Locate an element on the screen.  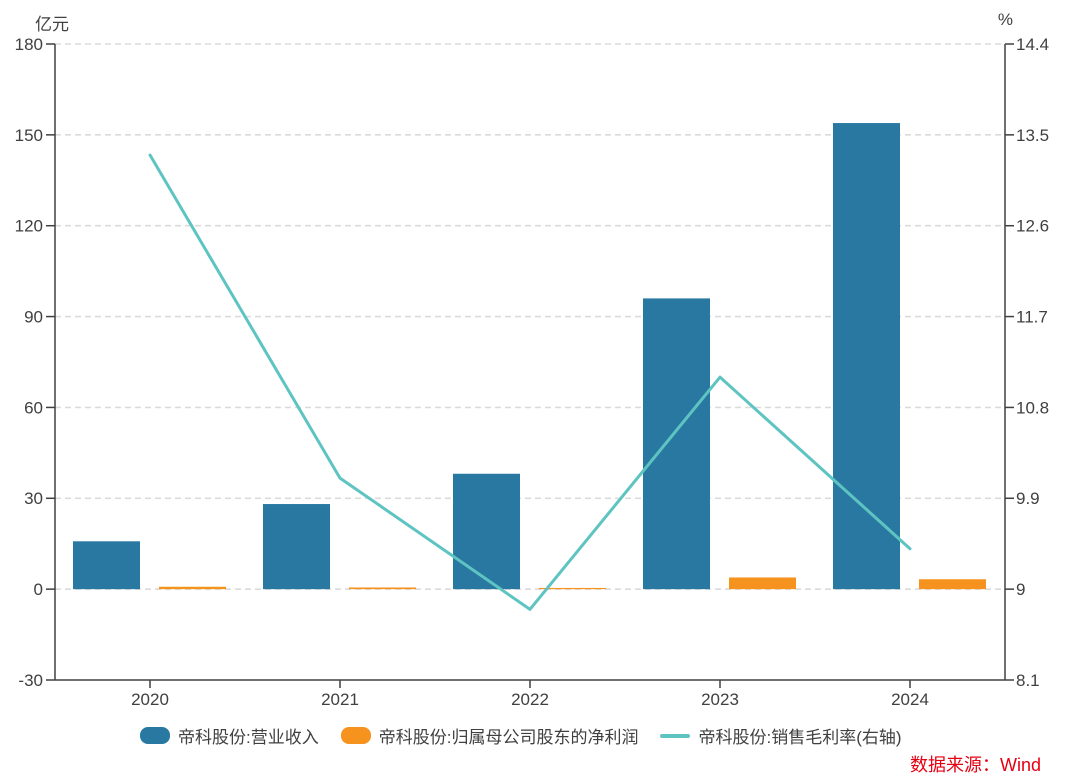
left-axis-tick-label: -30 is located at coordinates (30, 680).